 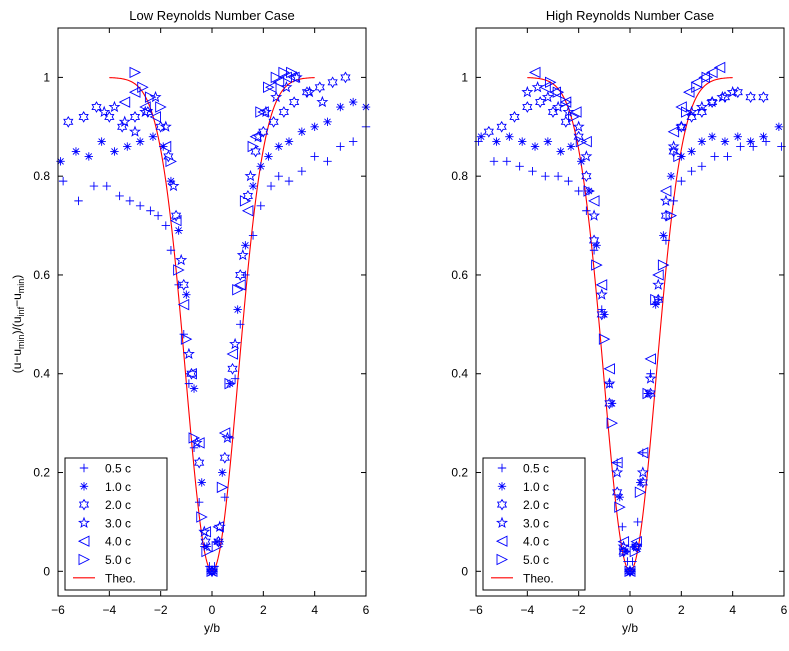 What do you see at coordinates (118, 523) in the screenshot?
I see `legend-label: 3.0 c` at bounding box center [118, 523].